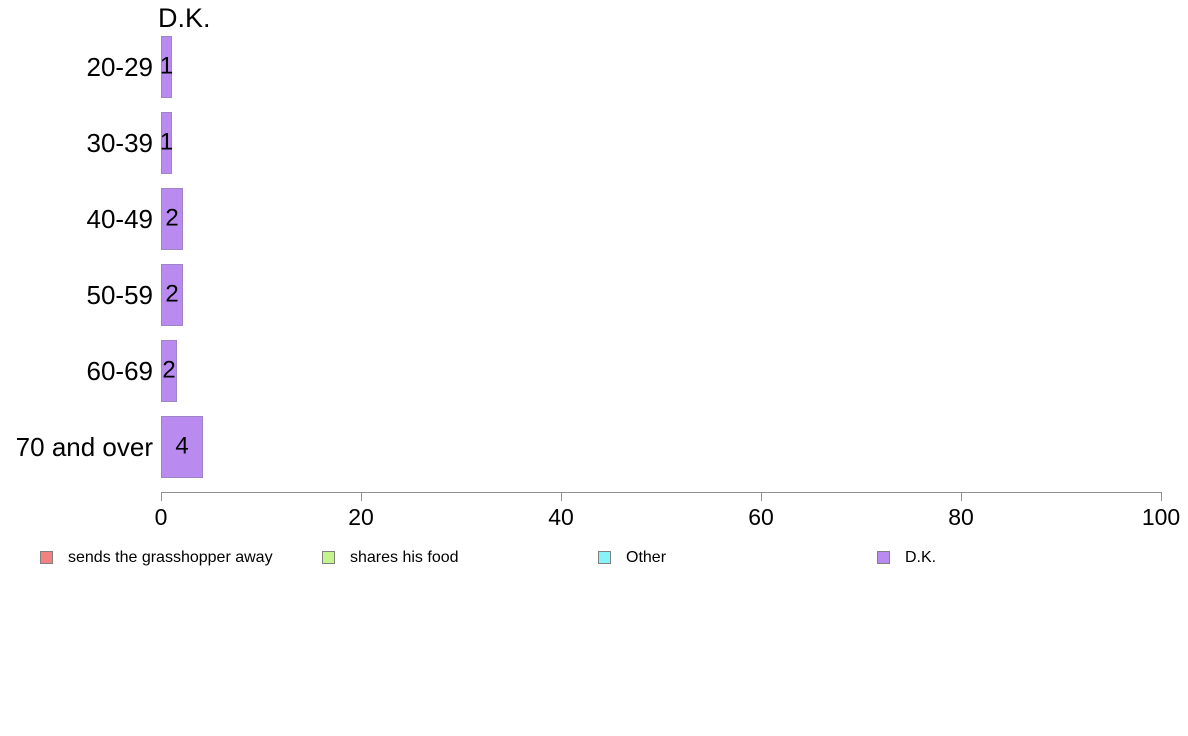 The image size is (1188, 736). What do you see at coordinates (161, 517) in the screenshot?
I see `x-tick-label-0: 0` at bounding box center [161, 517].